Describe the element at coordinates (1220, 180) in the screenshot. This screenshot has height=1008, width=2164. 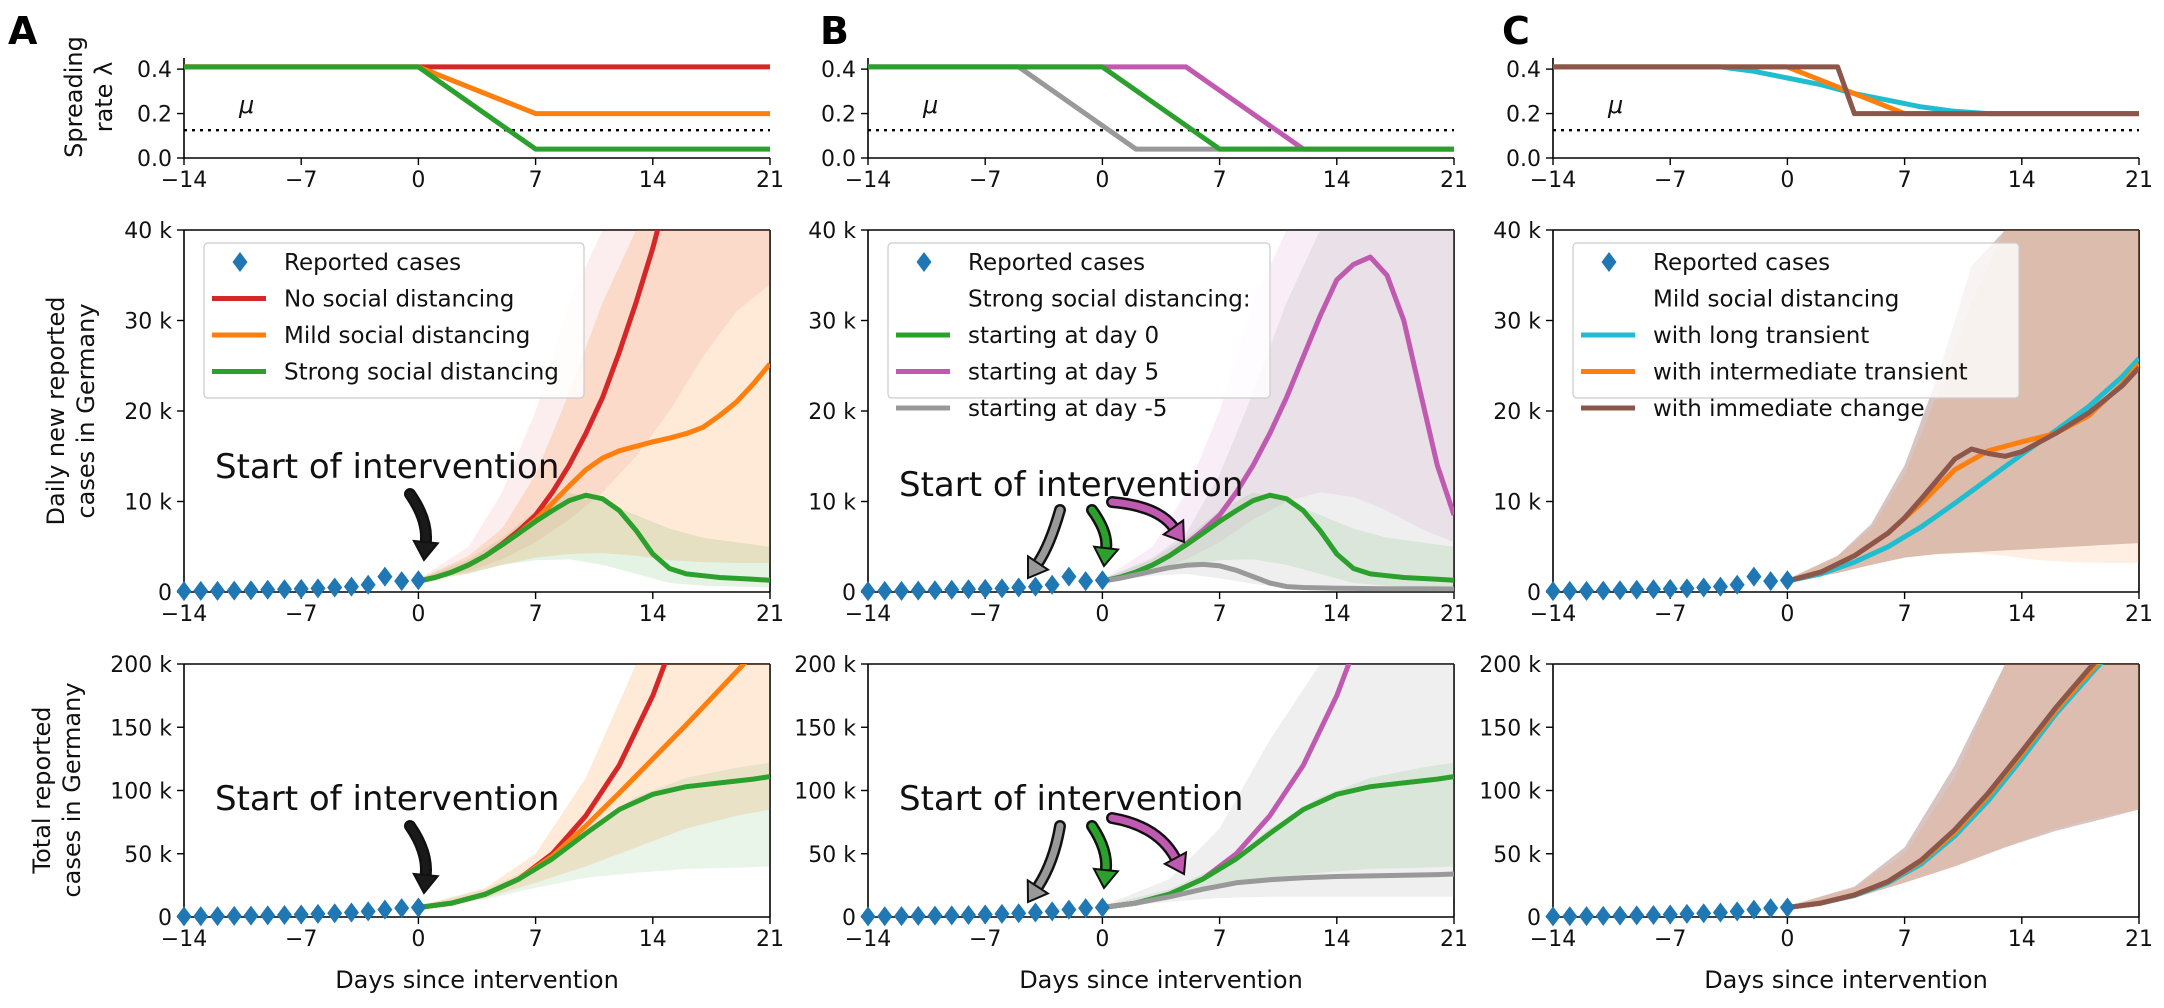
I see `panel-b-rate-xtick-label: 7` at that location.